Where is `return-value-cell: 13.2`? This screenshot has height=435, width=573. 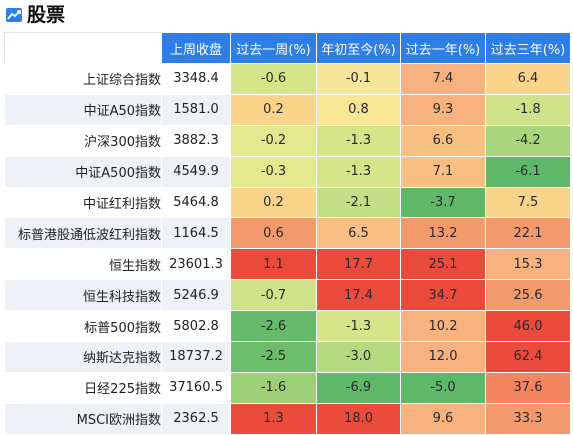
return-value-cell: 13.2 is located at coordinates (443, 233).